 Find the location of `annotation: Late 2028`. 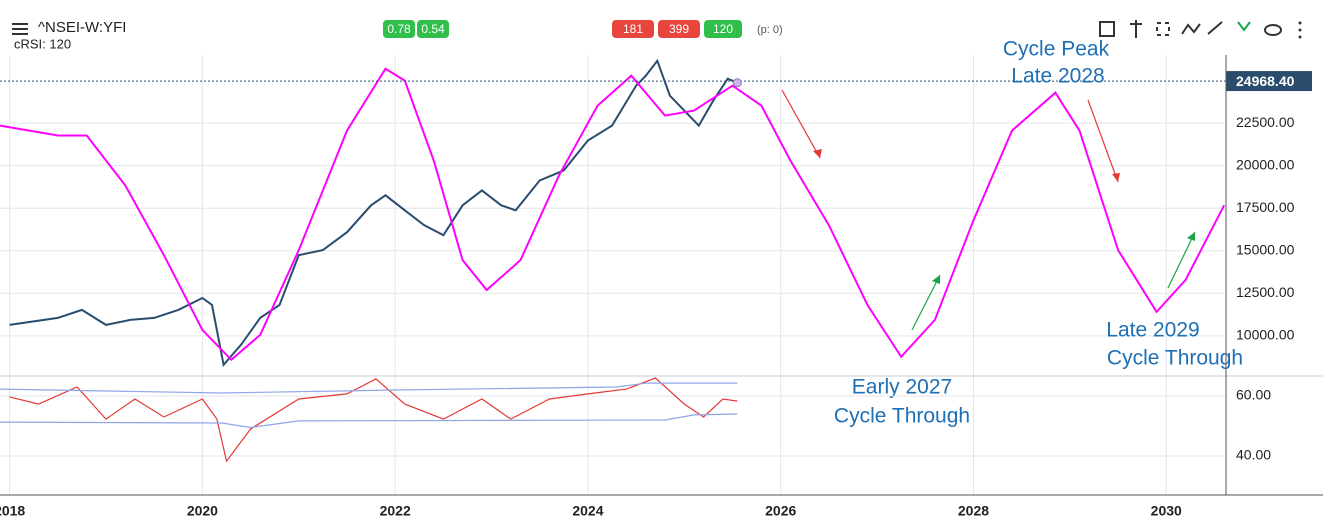

annotation: Late 2028 is located at coordinates (1057, 76).